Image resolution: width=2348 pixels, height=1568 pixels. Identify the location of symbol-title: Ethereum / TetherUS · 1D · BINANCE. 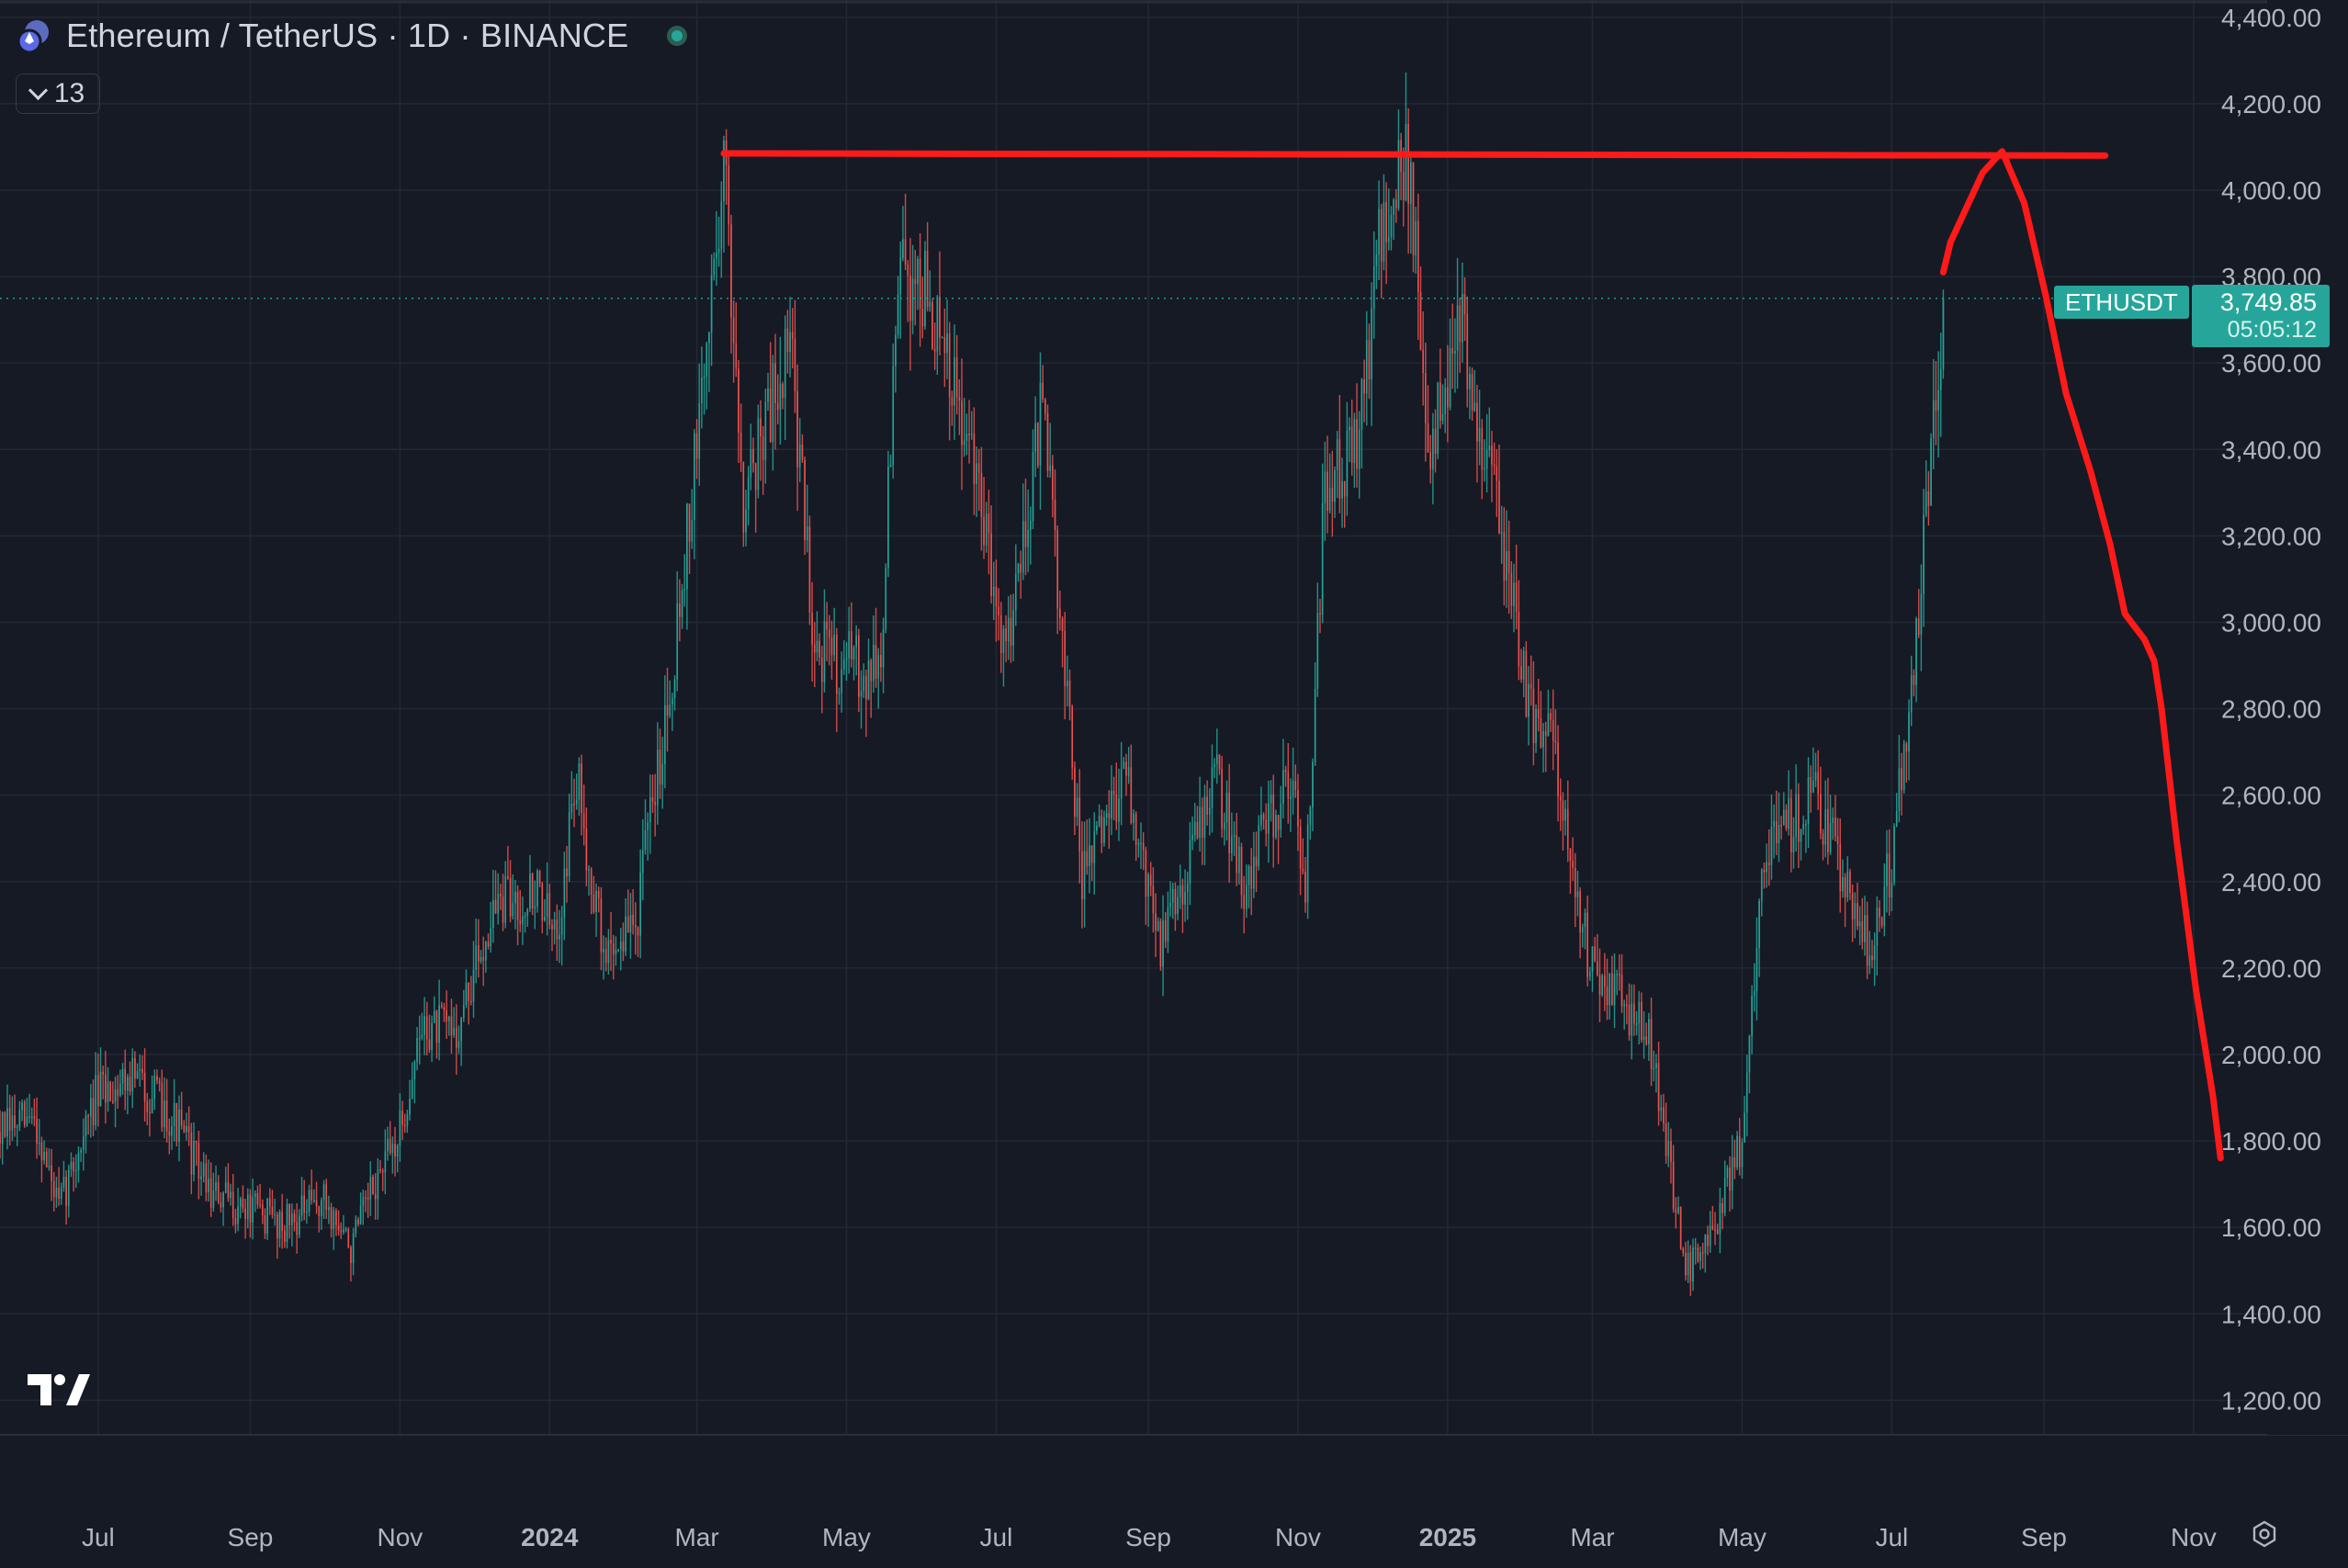
(348, 35).